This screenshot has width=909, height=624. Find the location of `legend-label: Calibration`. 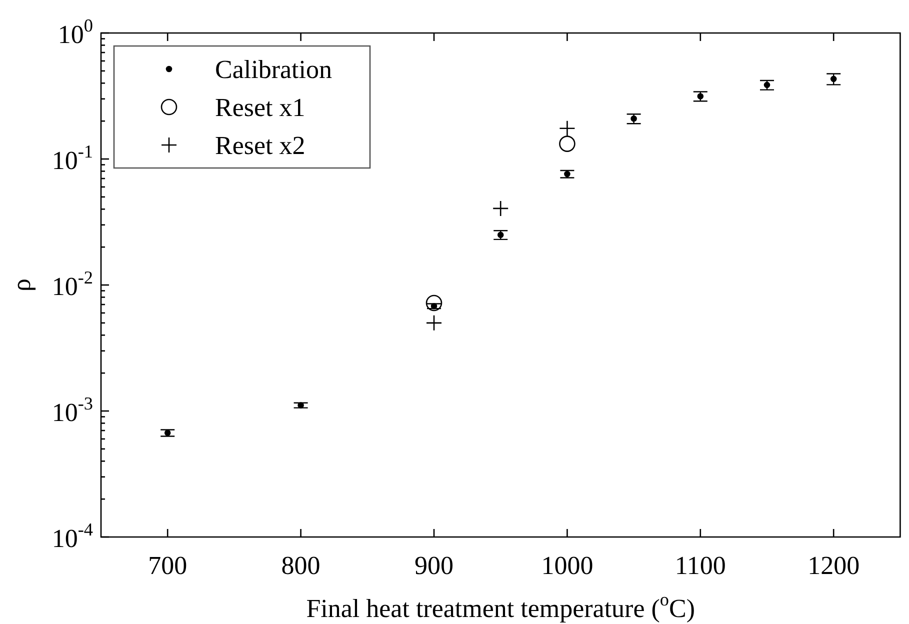

legend-label: Calibration is located at coordinates (273, 69).